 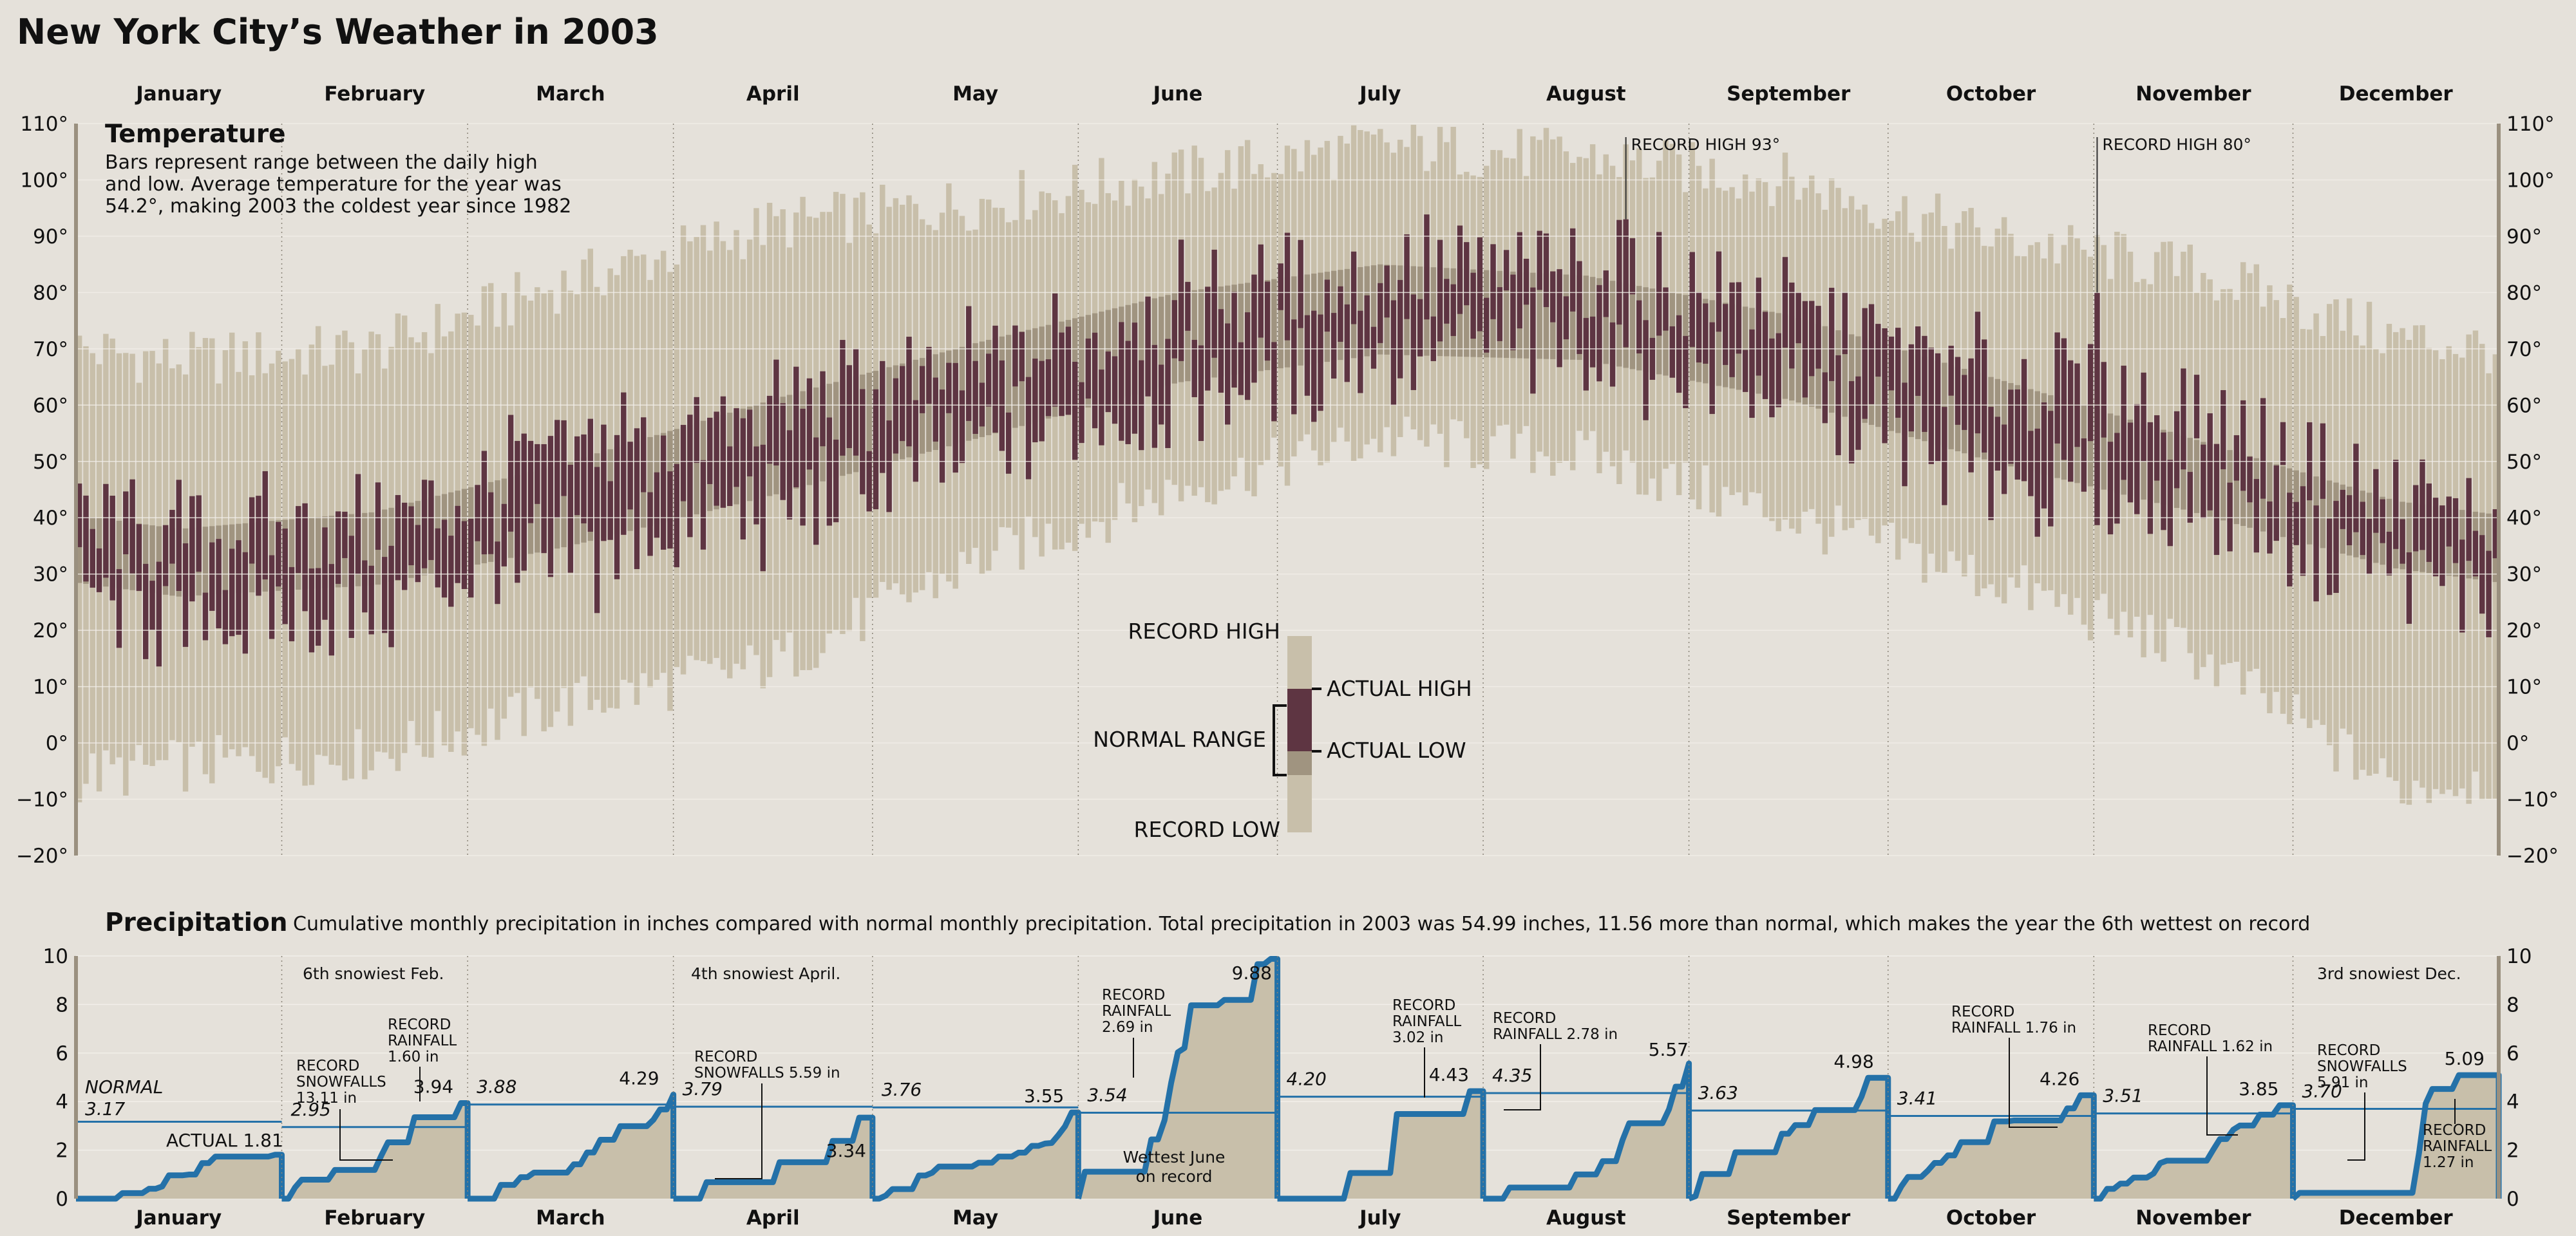 I want to click on actual-value-label-aug: 5.57, so click(x=1669, y=1049).